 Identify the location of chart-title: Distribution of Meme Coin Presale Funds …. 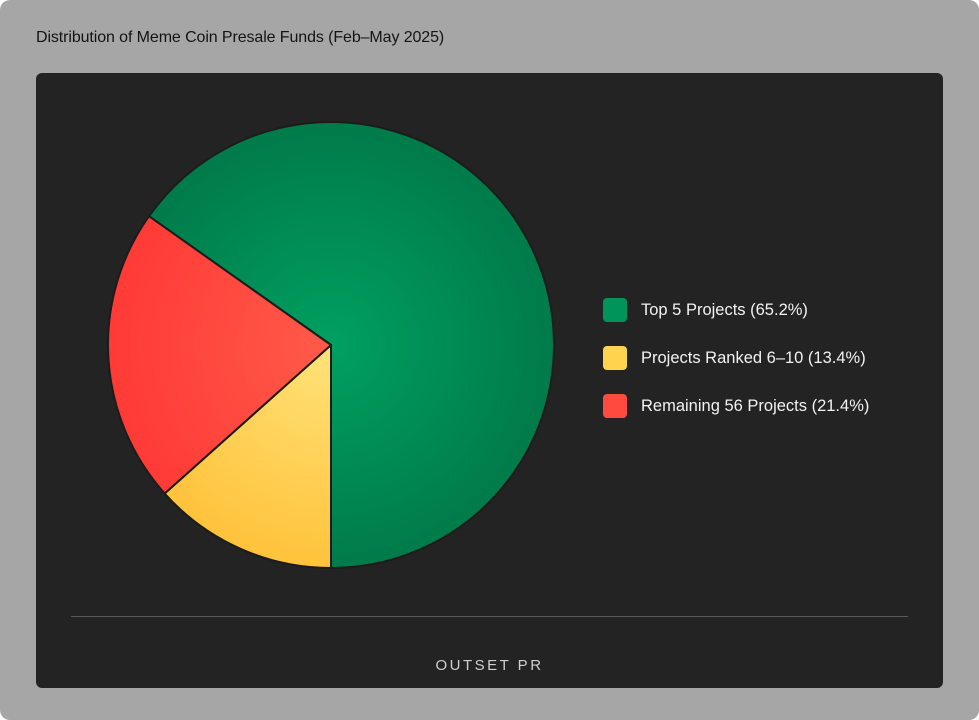
(240, 37).